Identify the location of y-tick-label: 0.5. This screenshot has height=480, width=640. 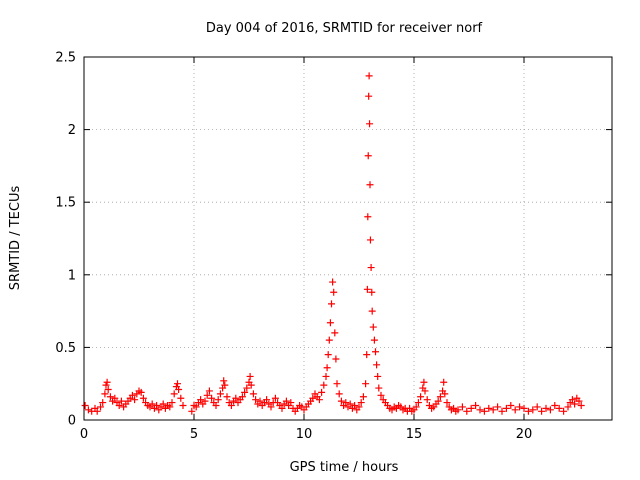
(65, 348).